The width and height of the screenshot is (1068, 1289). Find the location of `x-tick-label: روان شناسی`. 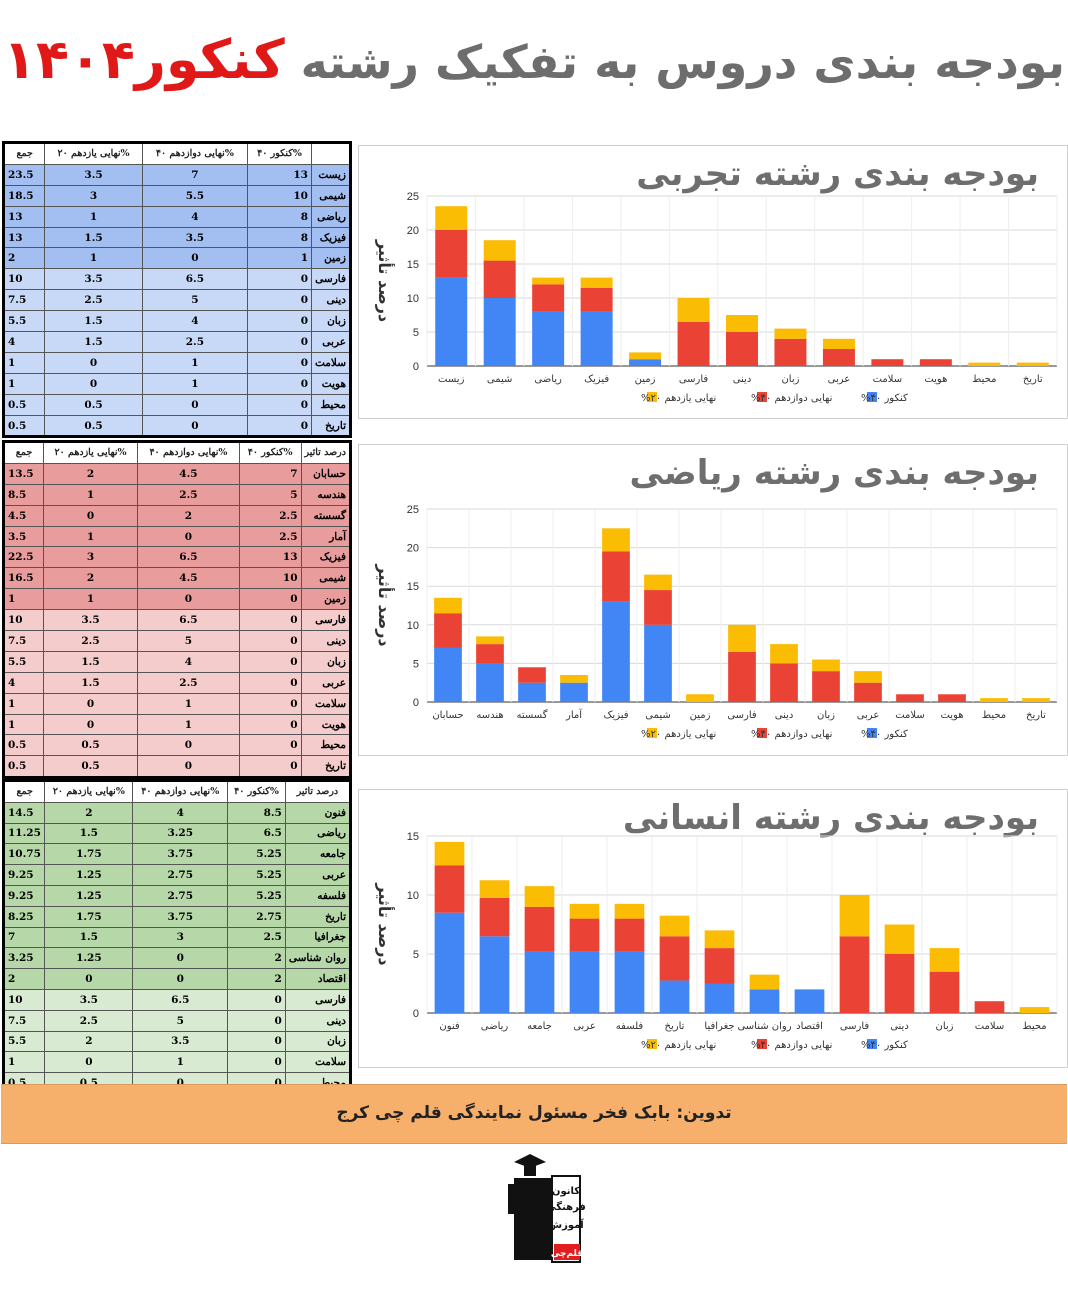

x-tick-label: روان شناسی is located at coordinates (764, 1026).